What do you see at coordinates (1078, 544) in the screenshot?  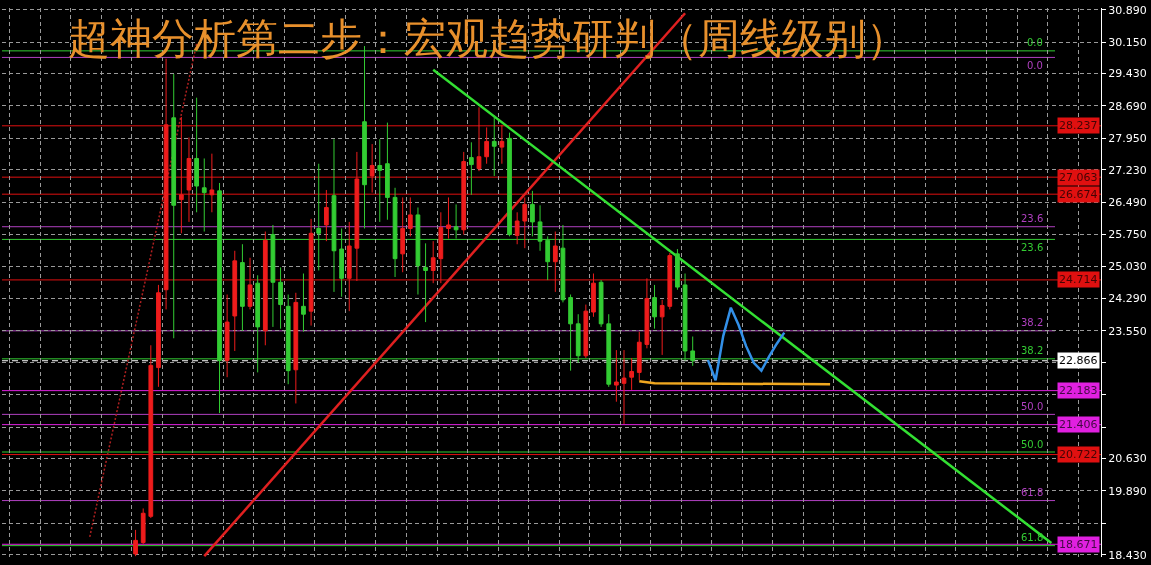 I see `ref-line-label: 18.671` at bounding box center [1078, 544].